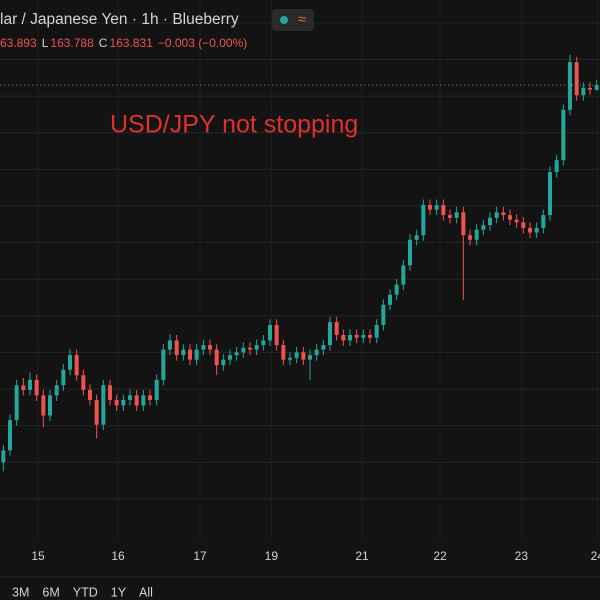 The width and height of the screenshot is (600, 600). Describe the element at coordinates (293, 20) in the screenshot. I see `status-badge` at that location.